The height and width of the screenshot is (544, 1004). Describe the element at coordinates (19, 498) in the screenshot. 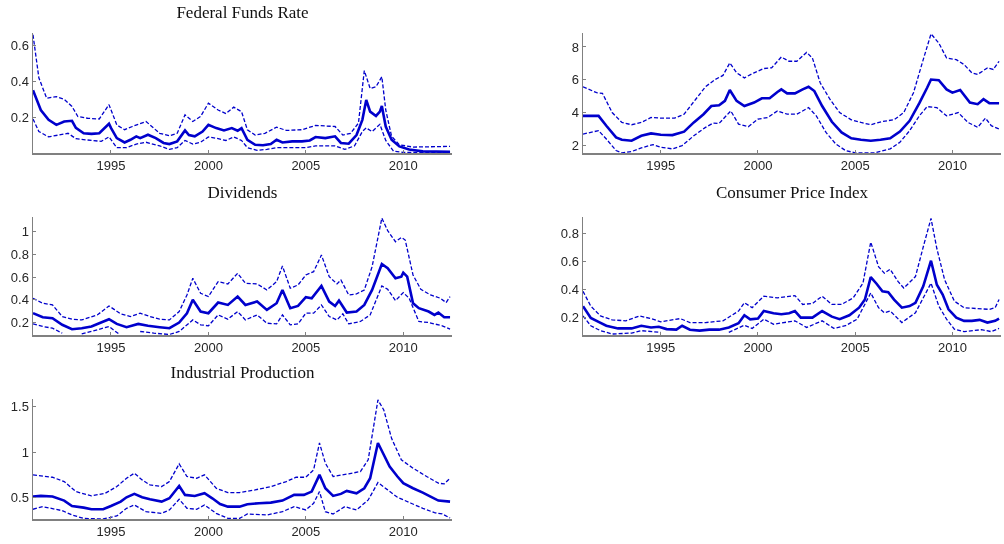

I see `y-tick-label: 0.5` at that location.